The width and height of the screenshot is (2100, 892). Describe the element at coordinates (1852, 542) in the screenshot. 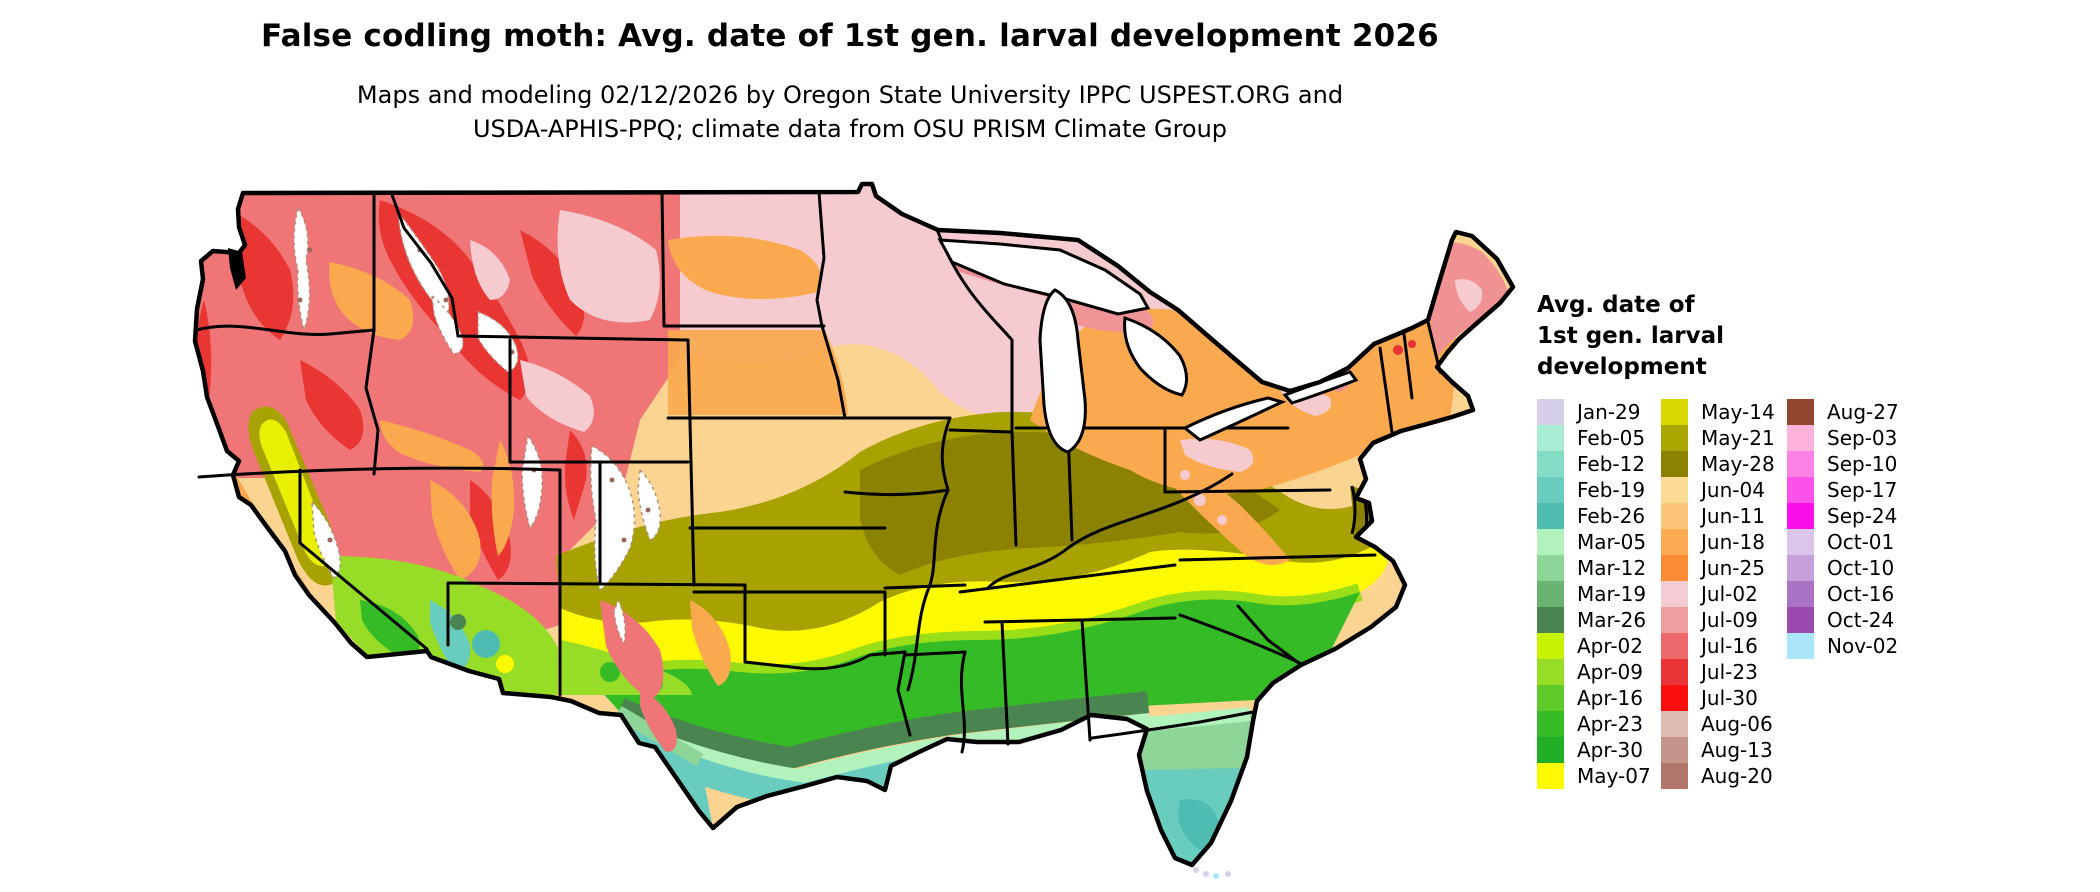

I see `legend-row: Oct-01` at that location.